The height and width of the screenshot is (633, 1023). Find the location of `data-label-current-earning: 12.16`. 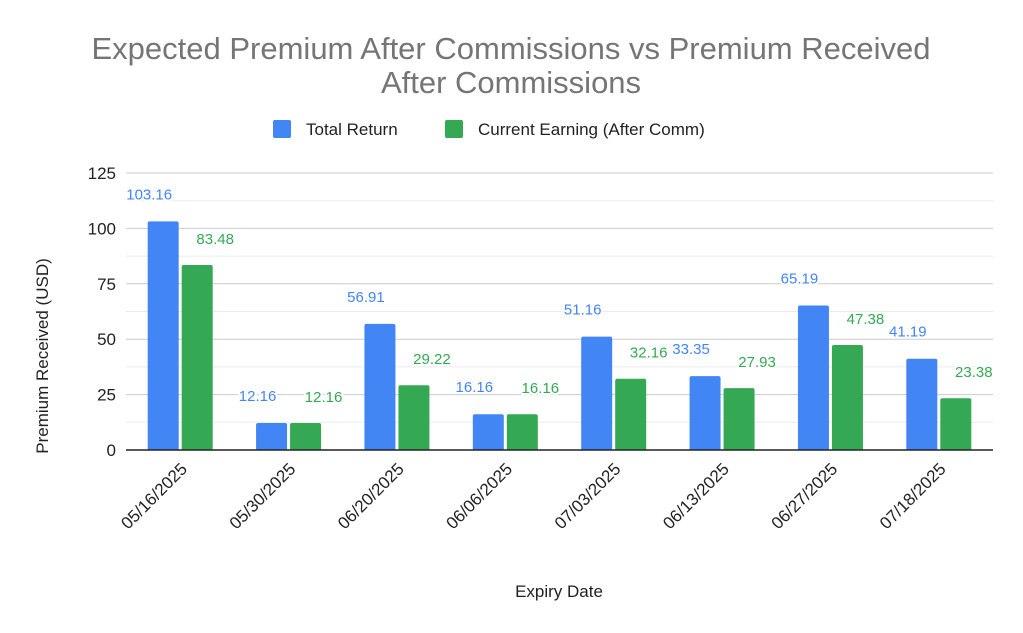

data-label-current-earning: 12.16 is located at coordinates (324, 397).